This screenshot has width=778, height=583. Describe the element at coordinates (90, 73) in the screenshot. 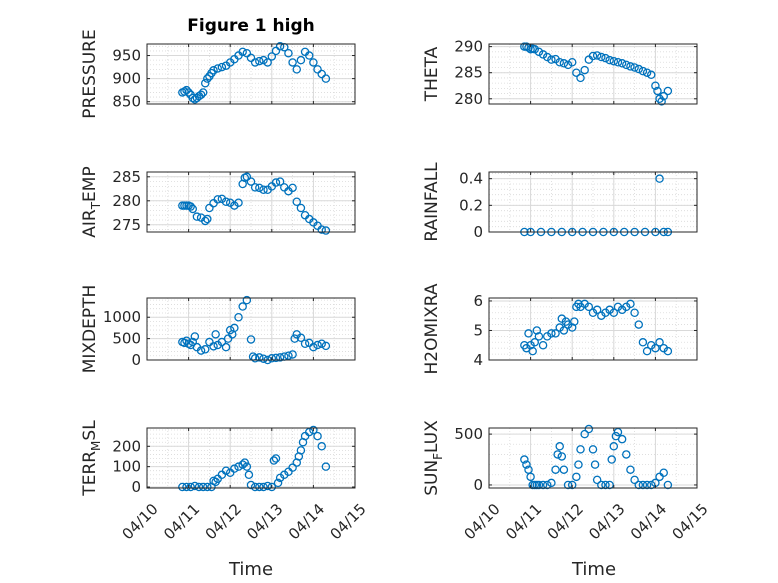

I see `y-axis-label: PRESSURE` at that location.